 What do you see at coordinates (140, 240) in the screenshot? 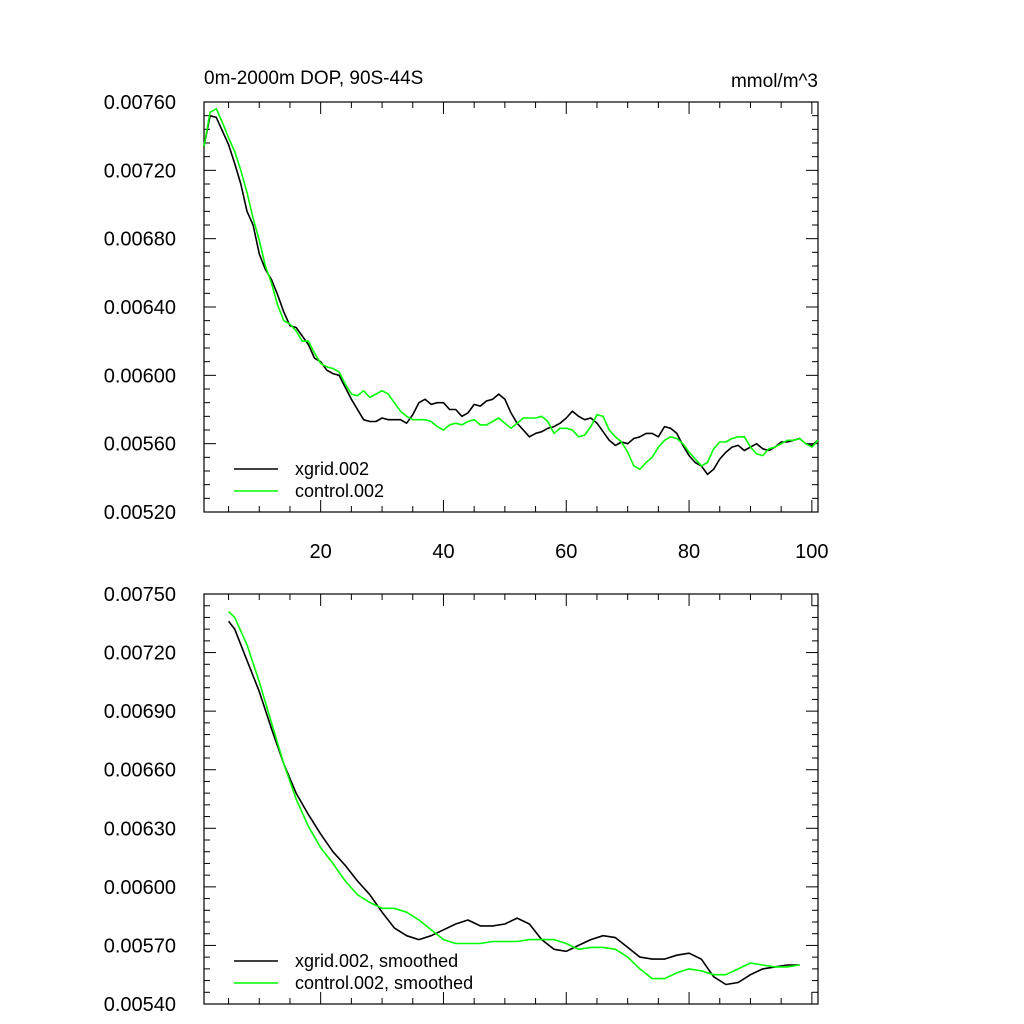
I see `y-tick-label: 0.00680` at bounding box center [140, 240].